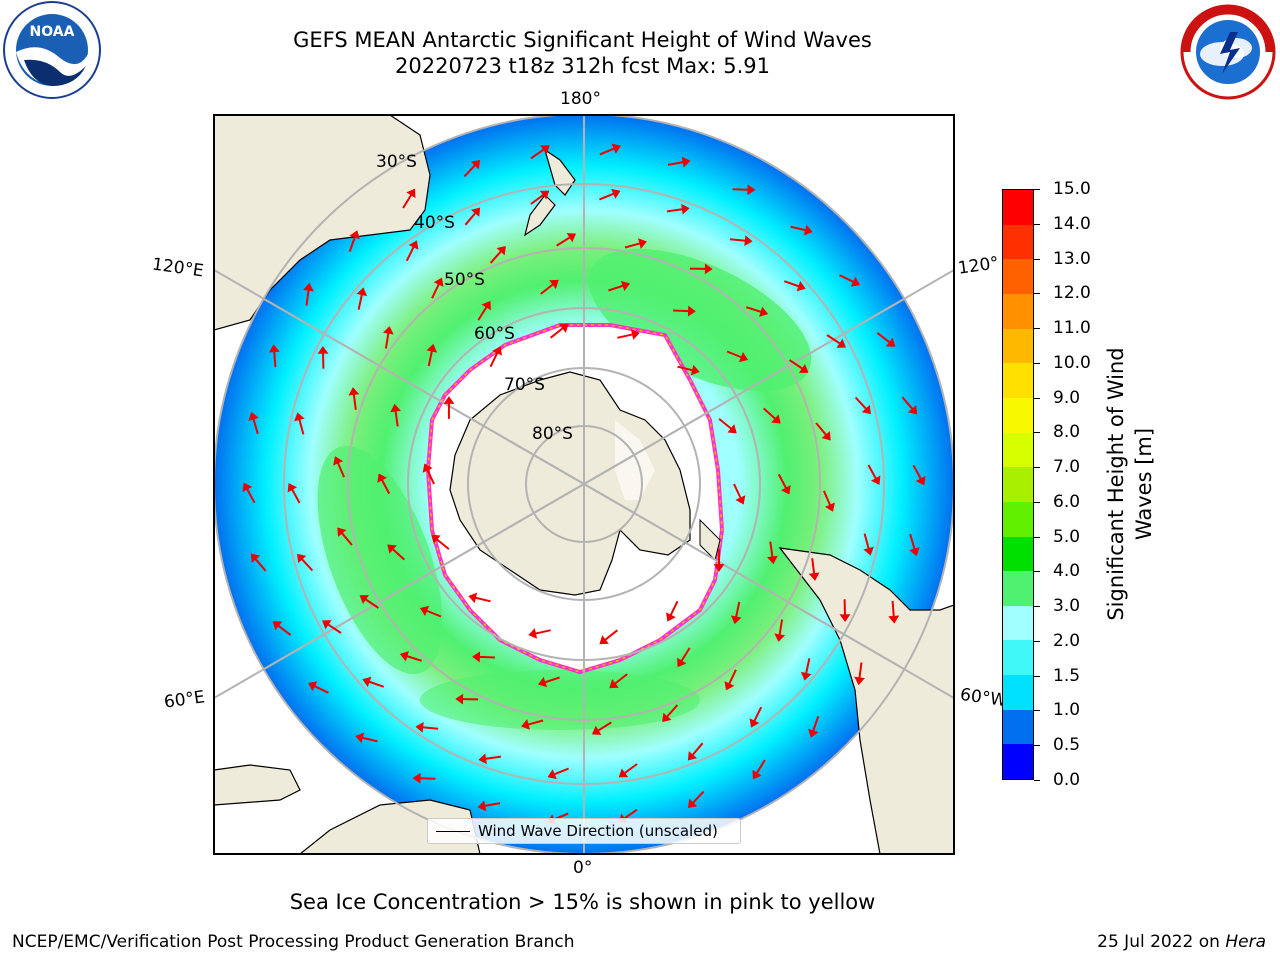  Describe the element at coordinates (1067, 536) in the screenshot. I see `colorbar-tick-label: 5.0` at that location.